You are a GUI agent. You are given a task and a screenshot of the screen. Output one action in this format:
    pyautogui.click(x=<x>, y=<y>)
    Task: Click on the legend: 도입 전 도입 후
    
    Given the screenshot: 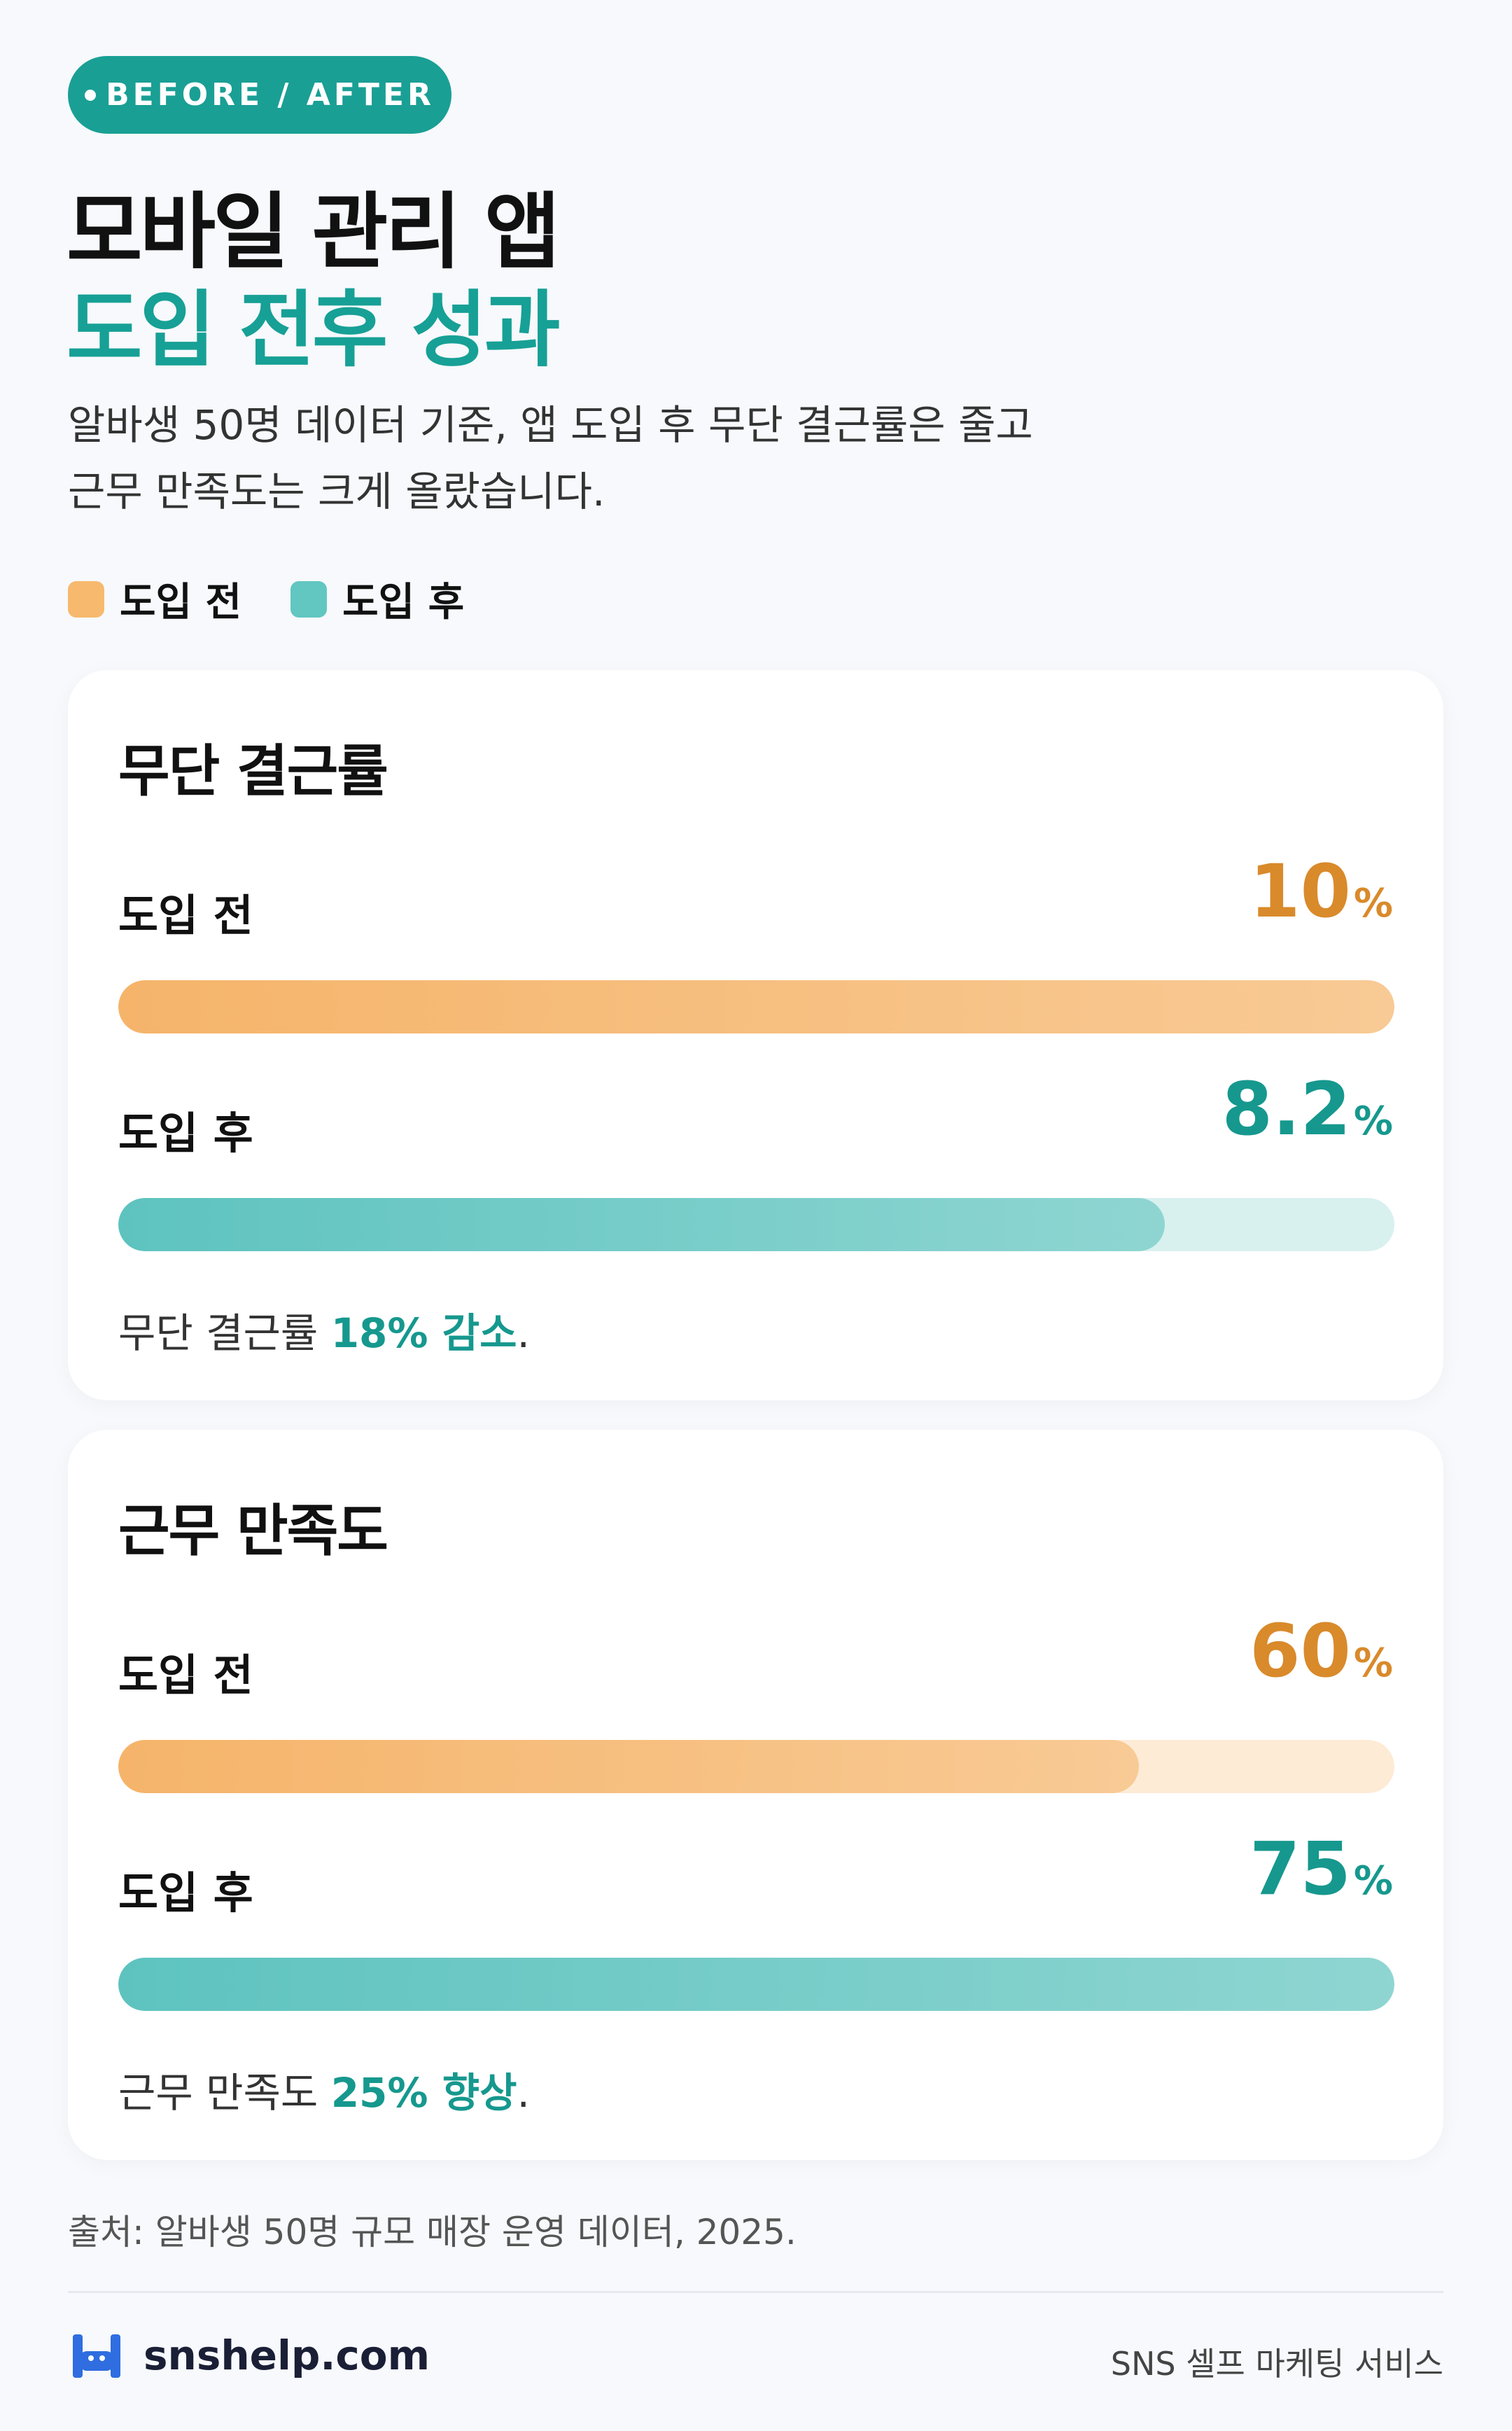 What is the action you would take?
    pyautogui.click(x=266, y=599)
    